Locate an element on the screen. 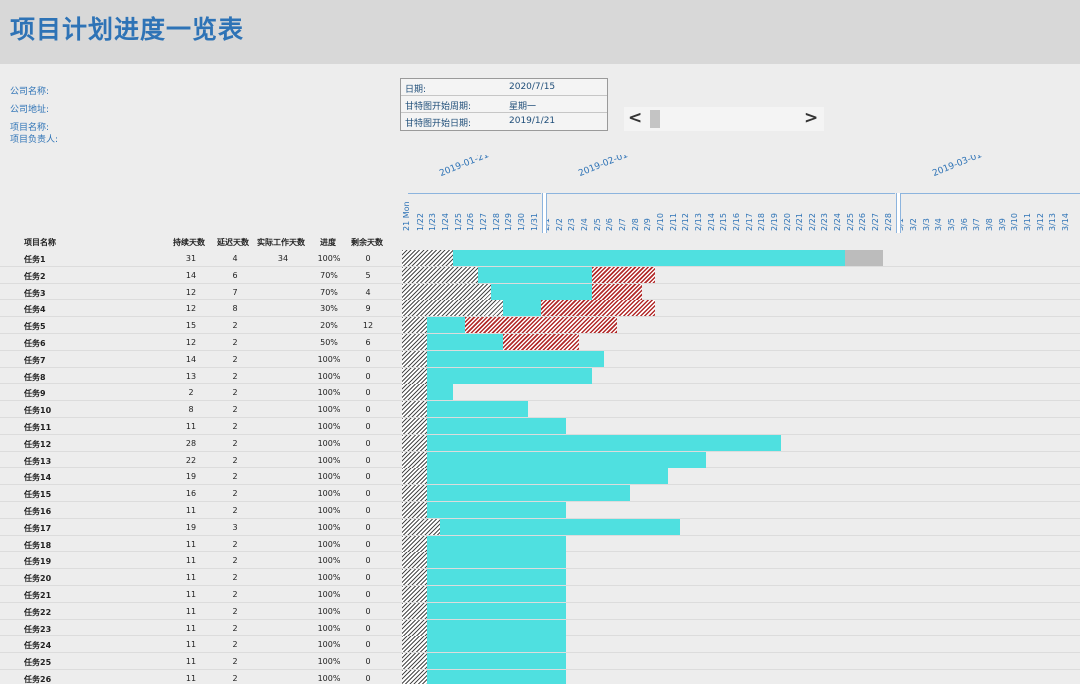 This screenshot has width=1080, height=684. table-row: 任务2 14 6 70% 5 is located at coordinates (200, 275).